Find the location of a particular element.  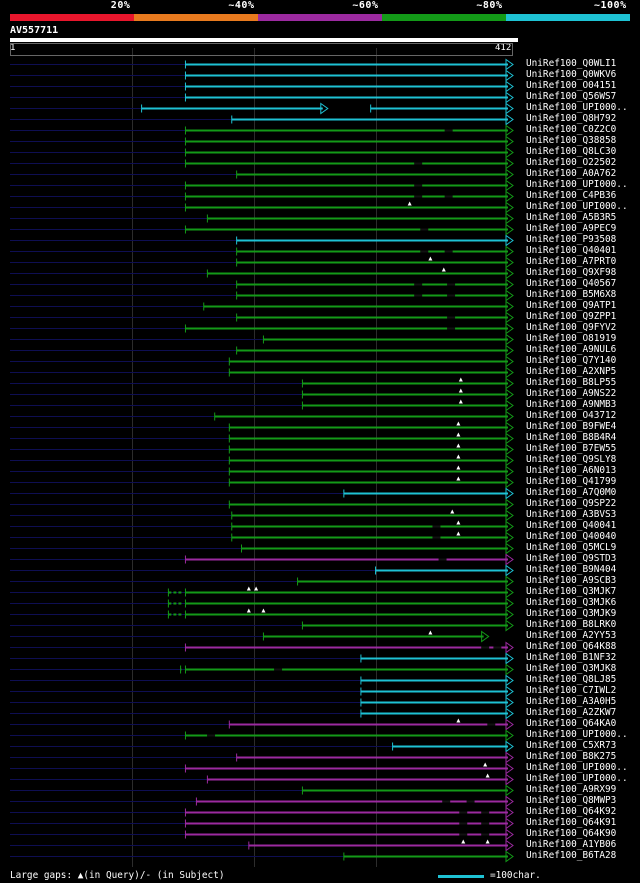

hit-label: UniRef100_A9PEC9 is located at coordinates (571, 228).